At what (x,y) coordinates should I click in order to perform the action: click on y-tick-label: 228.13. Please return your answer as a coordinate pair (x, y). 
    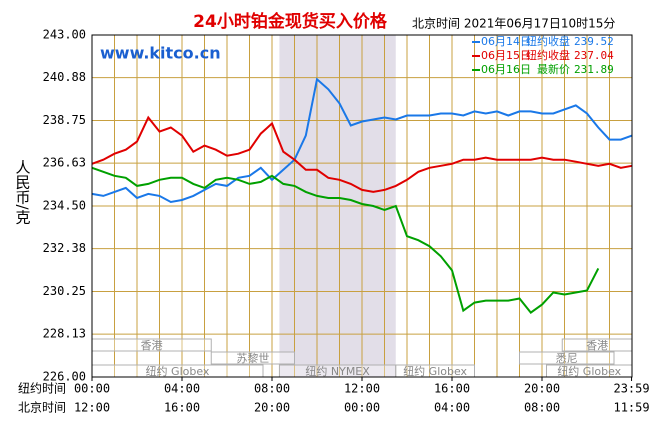
    Looking at the image, I should click on (64, 334).